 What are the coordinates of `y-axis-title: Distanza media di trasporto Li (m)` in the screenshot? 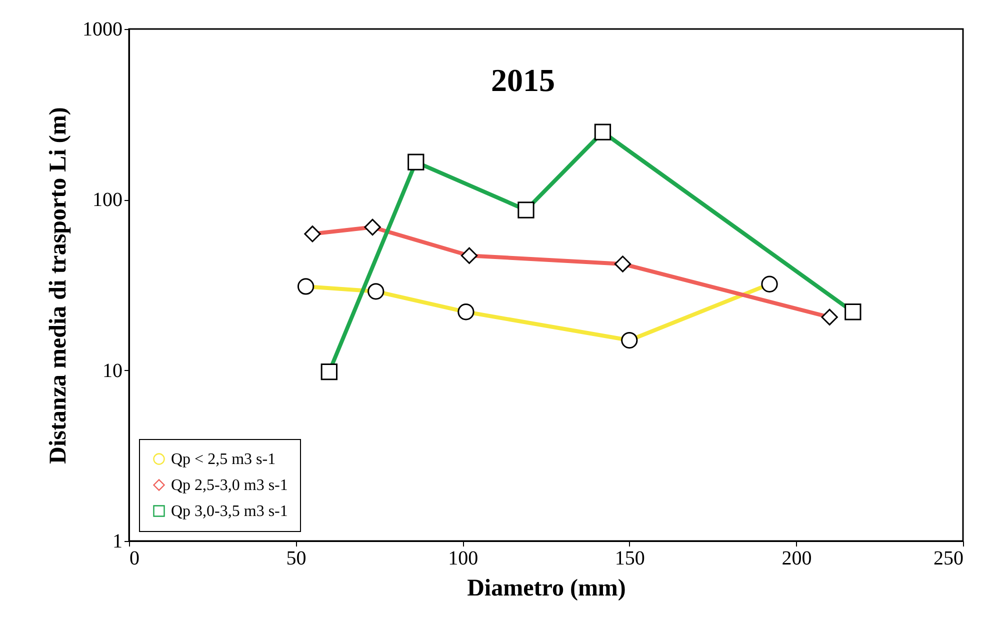 It's located at (59, 285).